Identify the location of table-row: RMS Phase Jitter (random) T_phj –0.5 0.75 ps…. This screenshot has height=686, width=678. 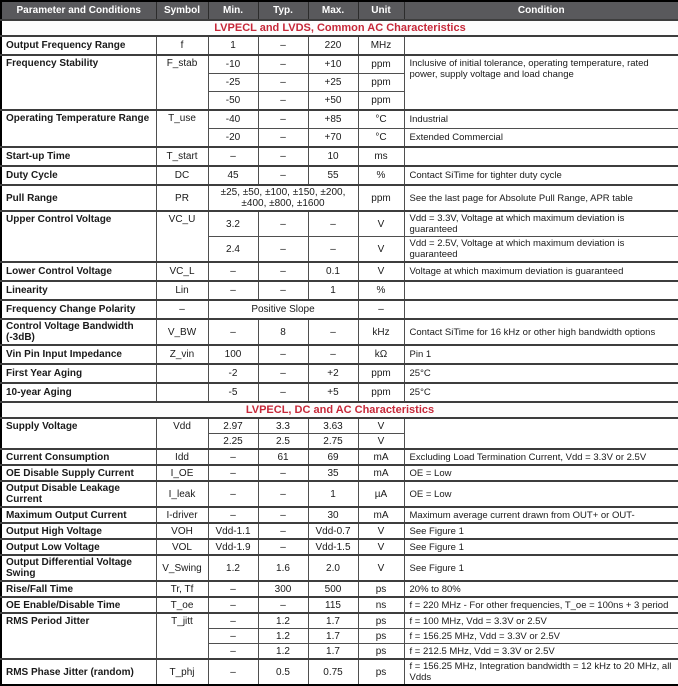
(339, 672).